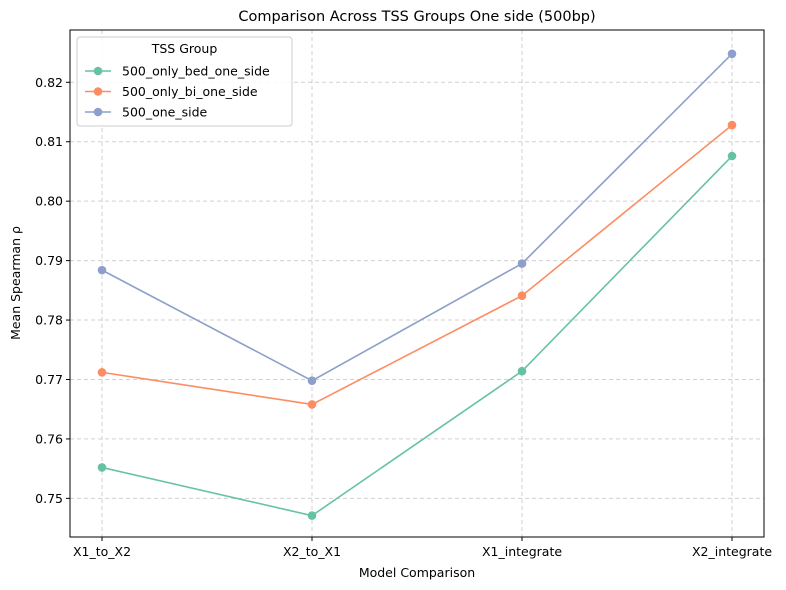  I want to click on y-tick-label: 0.75, so click(49, 498).